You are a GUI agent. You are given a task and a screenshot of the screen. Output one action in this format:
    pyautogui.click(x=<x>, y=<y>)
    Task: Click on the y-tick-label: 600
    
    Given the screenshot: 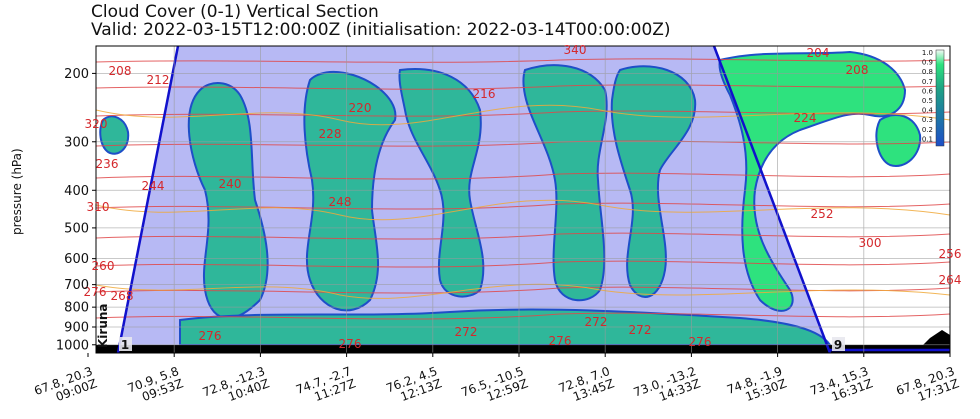 What is the action you would take?
    pyautogui.click(x=76, y=259)
    